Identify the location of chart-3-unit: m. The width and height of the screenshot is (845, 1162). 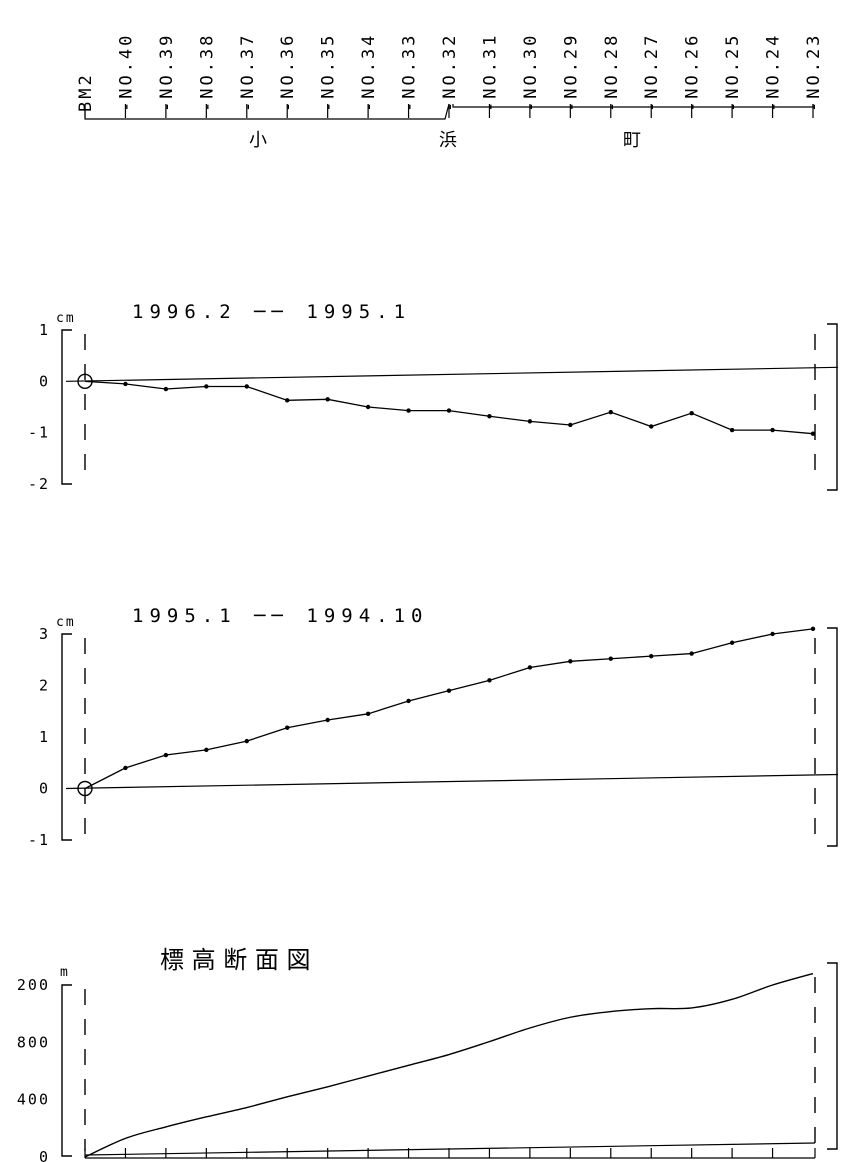
(65, 972).